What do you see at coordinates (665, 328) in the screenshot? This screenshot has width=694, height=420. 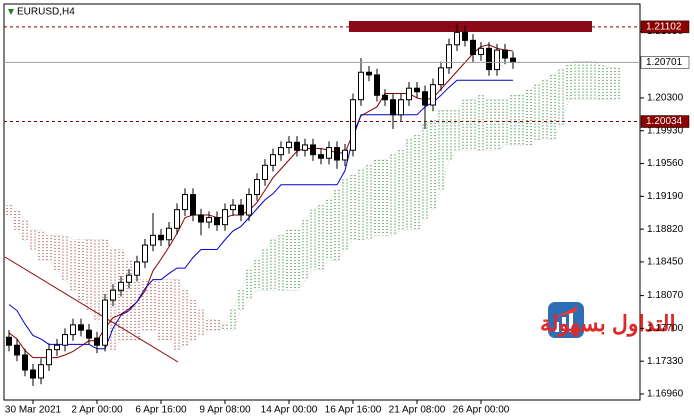 I see `y-tick-label: 1.17700` at bounding box center [665, 328].